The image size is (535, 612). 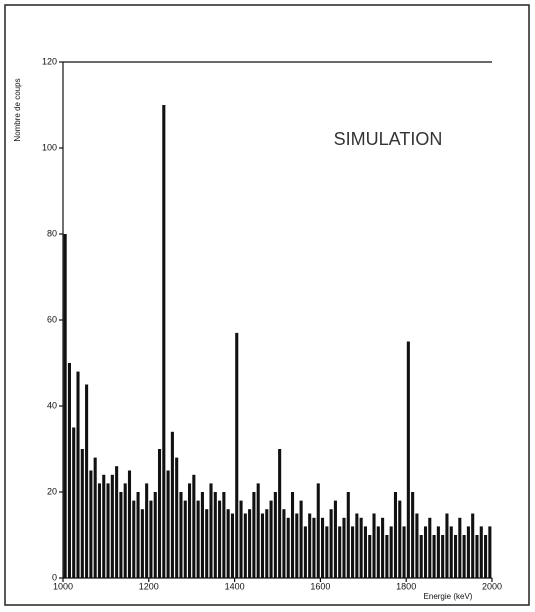 I want to click on x-tick-label: 1800, so click(x=406, y=586).